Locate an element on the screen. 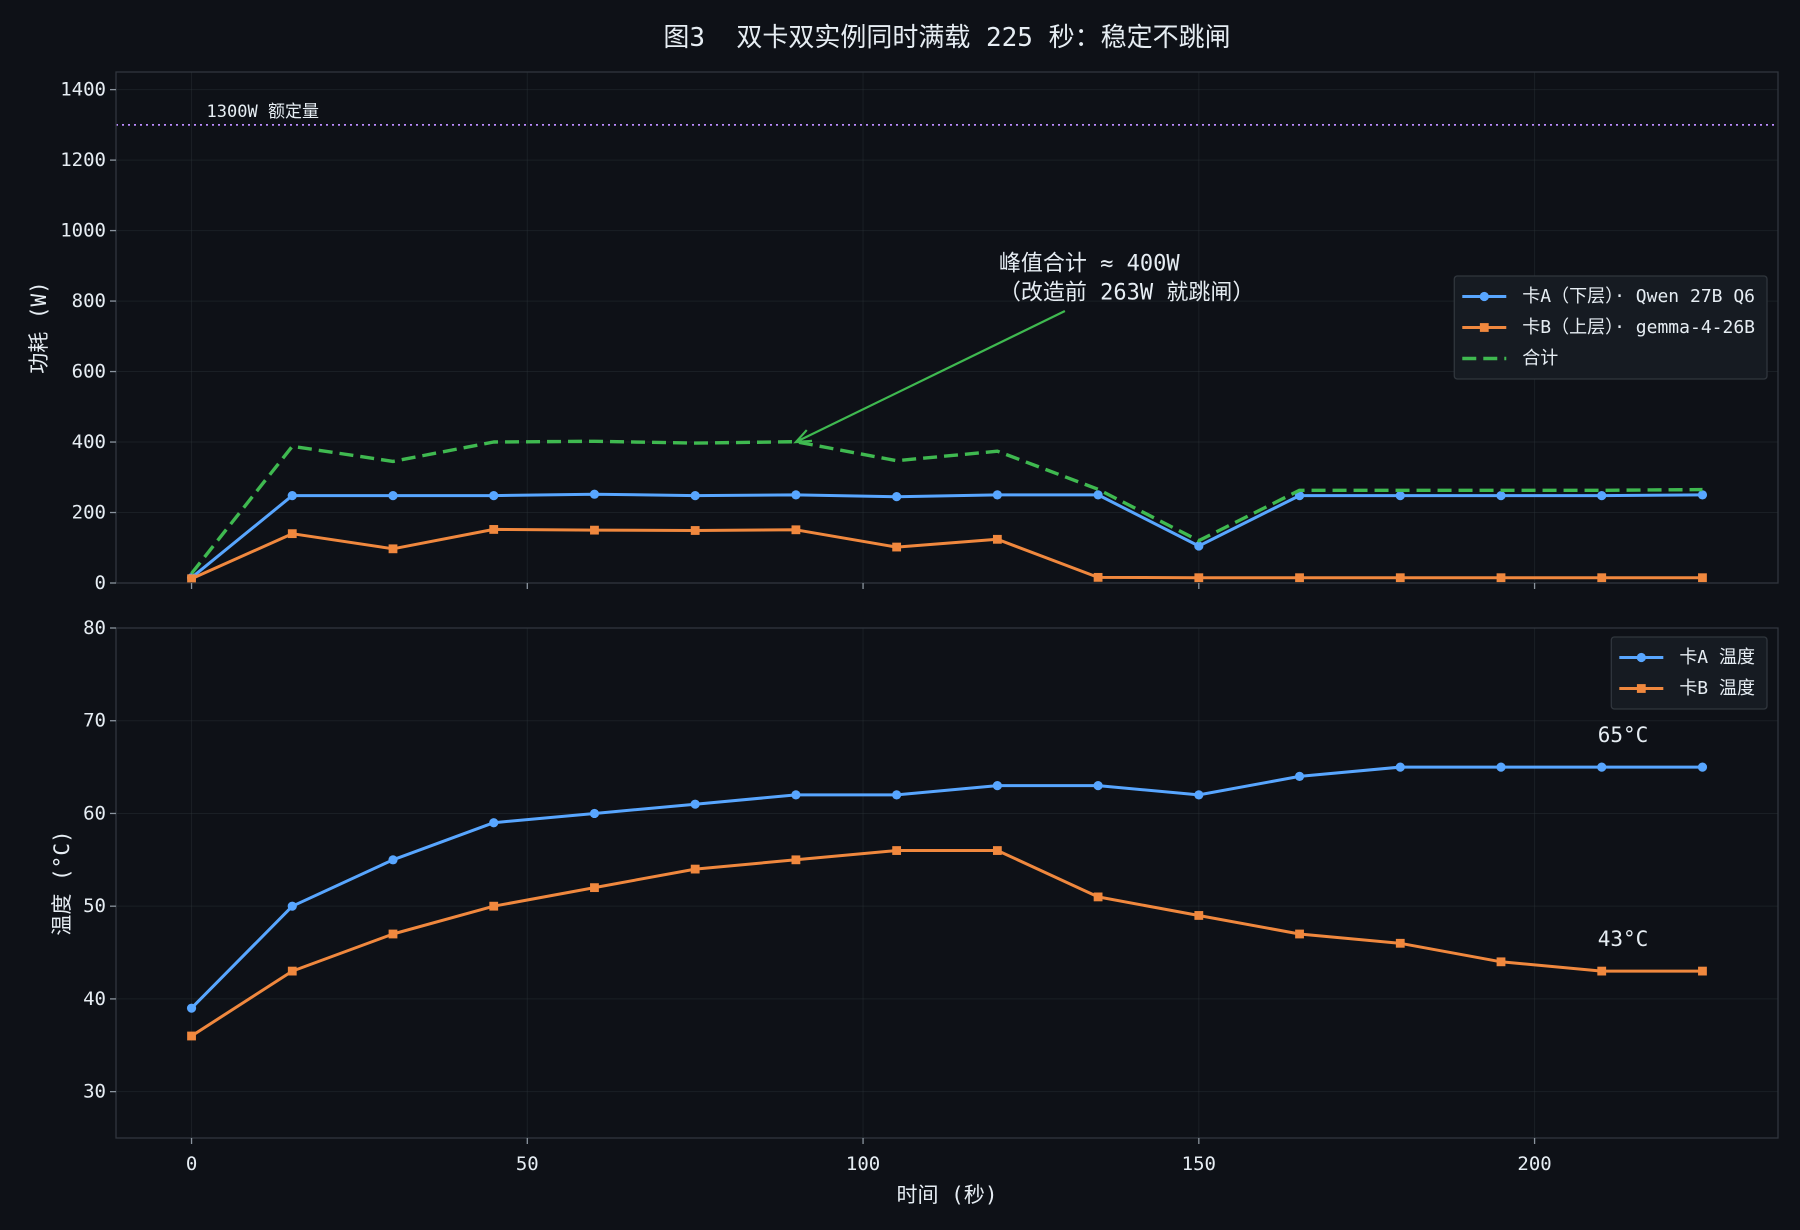 The height and width of the screenshot is (1230, 1800). x-tick-label: 50 is located at coordinates (527, 1164).